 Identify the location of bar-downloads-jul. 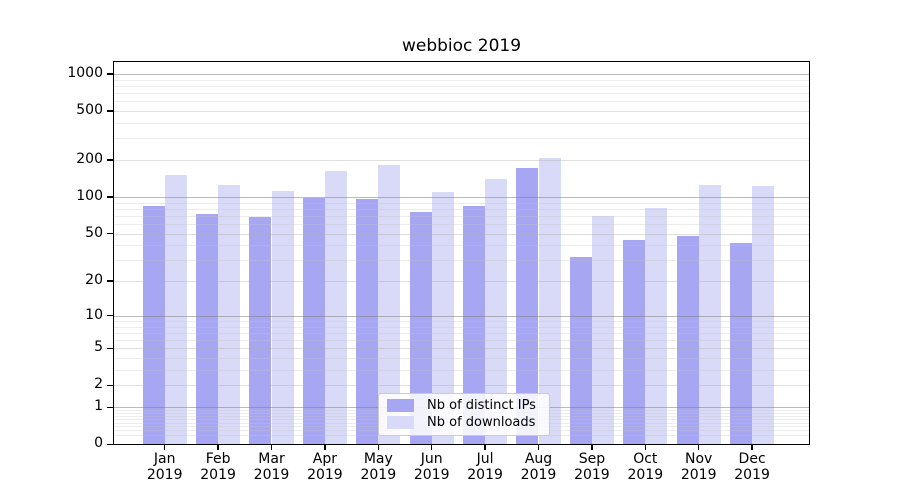
(496, 312).